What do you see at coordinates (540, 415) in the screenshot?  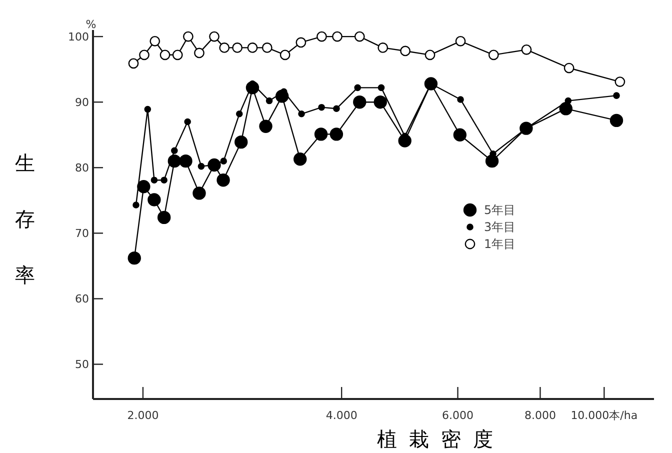 I see `x-tick-label: 8.000` at bounding box center [540, 415].